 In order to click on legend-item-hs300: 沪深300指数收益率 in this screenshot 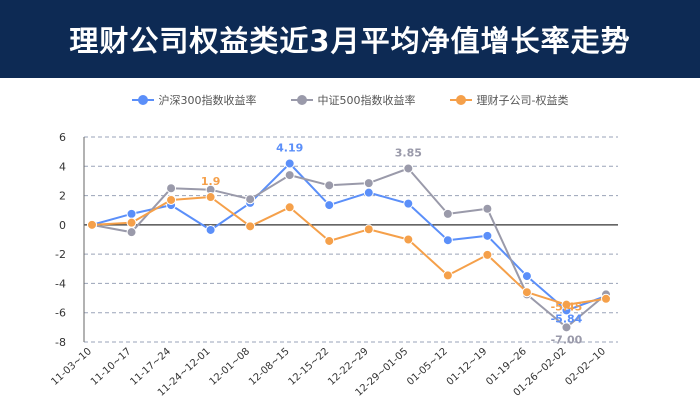, I will do `click(194, 100)`.